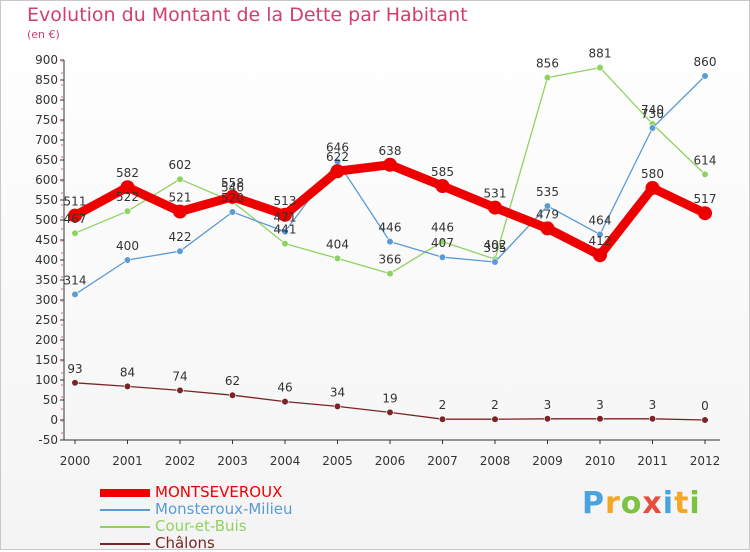 This screenshot has height=552, width=750. What do you see at coordinates (46, 220) in the screenshot?
I see `y-tick-label: 500` at bounding box center [46, 220].